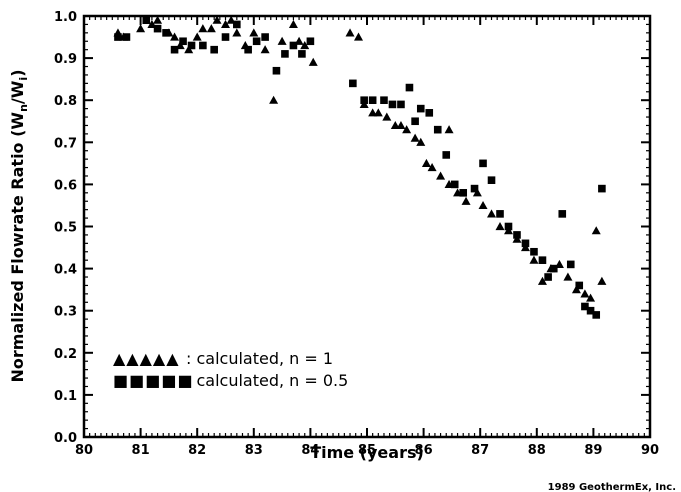  I want to click on y-axis-title-main: Normalized Flowrate Ratio (W, so click(17, 247).